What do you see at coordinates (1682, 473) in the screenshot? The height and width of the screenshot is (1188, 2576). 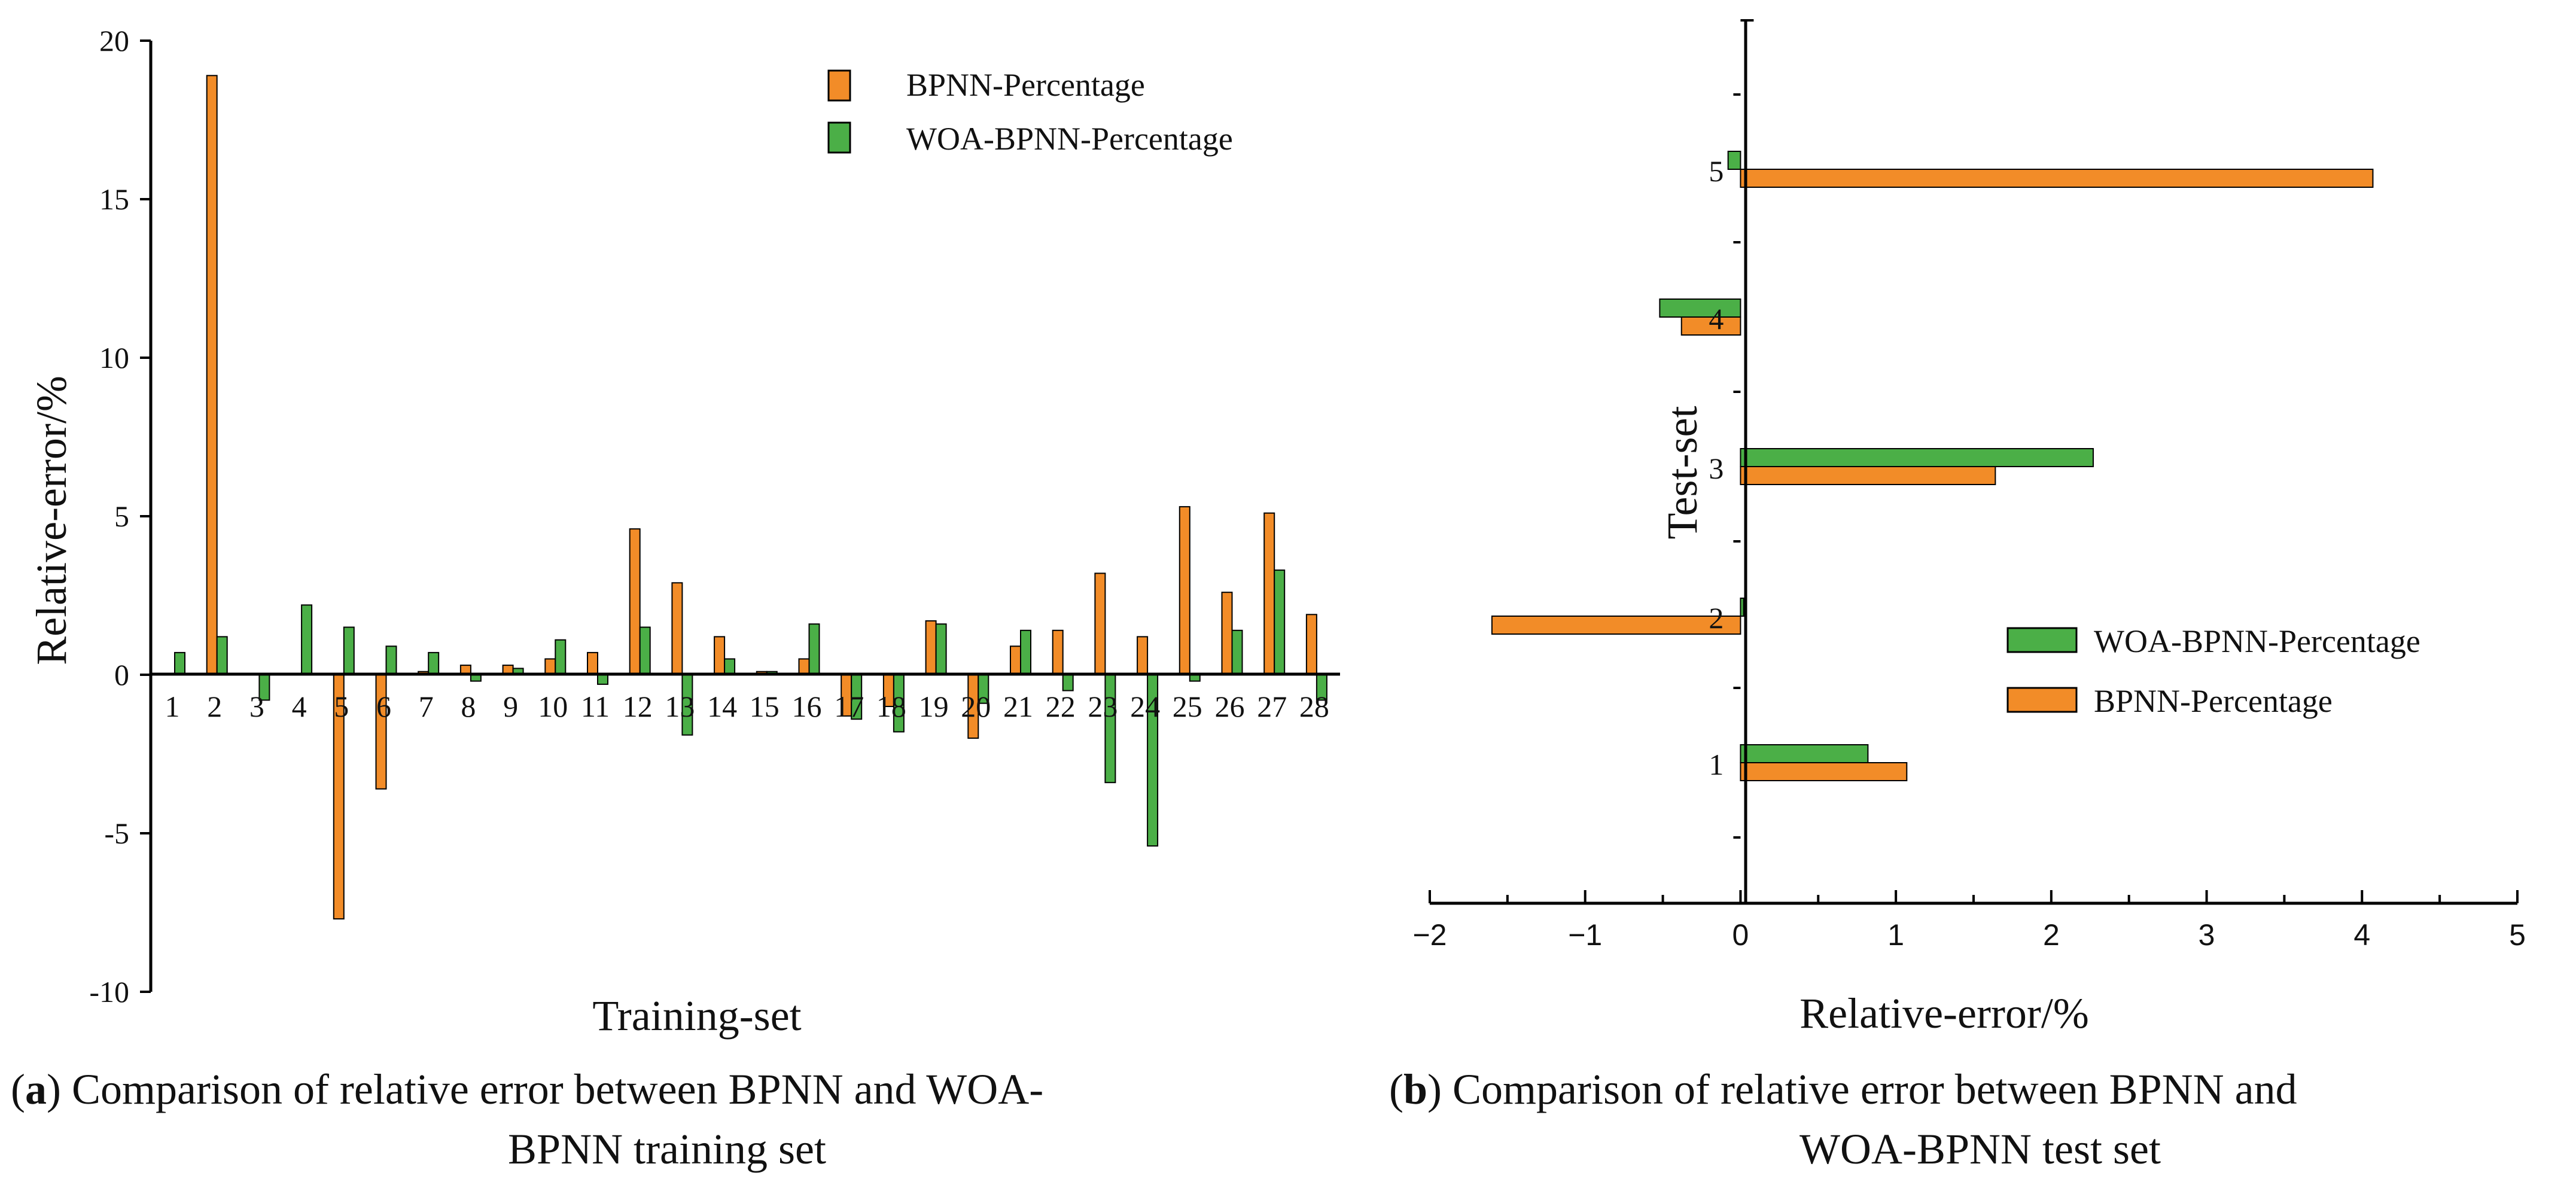 I see `chart-b-y-axis-title: Test-set` at bounding box center [1682, 473].